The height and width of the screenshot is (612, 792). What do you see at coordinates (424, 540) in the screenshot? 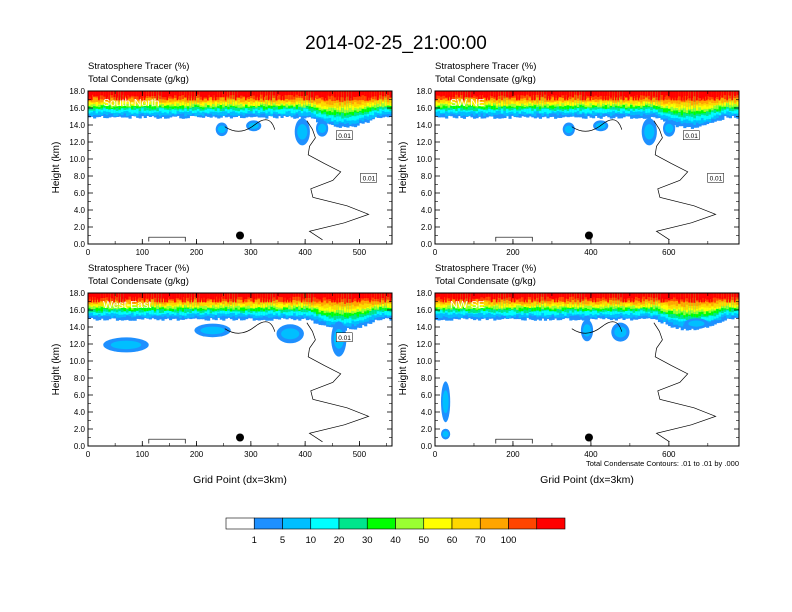
I see `colorbar-label: 50` at bounding box center [424, 540].